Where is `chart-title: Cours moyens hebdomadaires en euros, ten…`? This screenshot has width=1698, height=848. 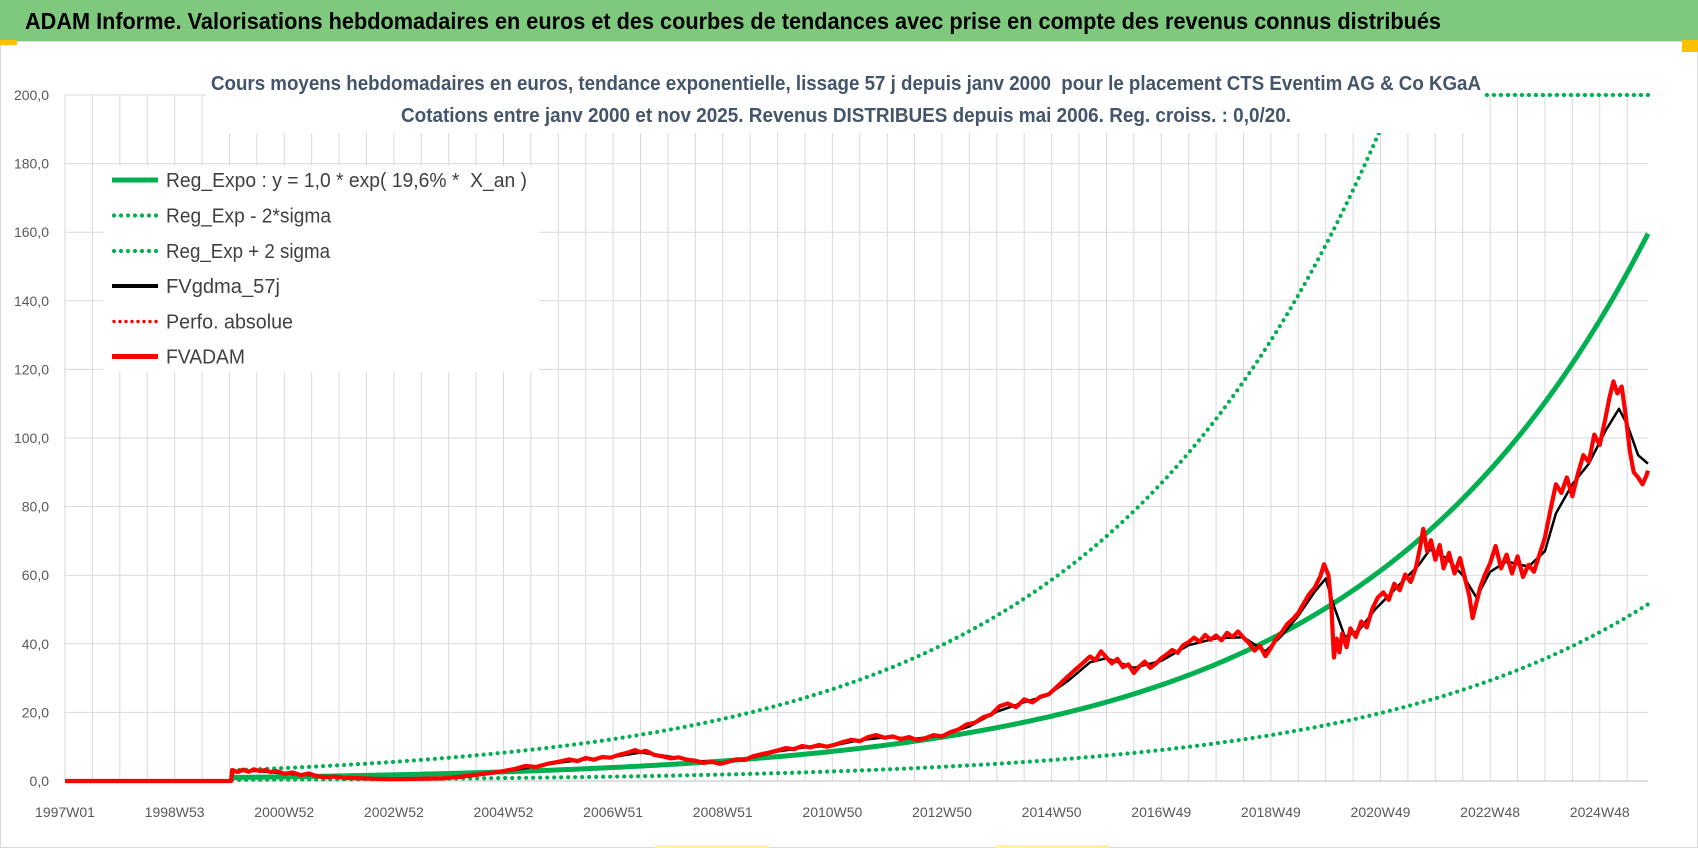
chart-title: Cours moyens hebdomadaires en euros, ten… is located at coordinates (845, 100).